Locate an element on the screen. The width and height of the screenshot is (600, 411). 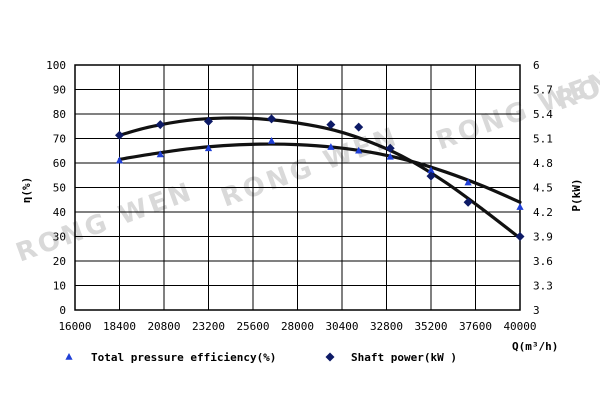
y-axis-left-label: η(%) is located at coordinates (26, 190).